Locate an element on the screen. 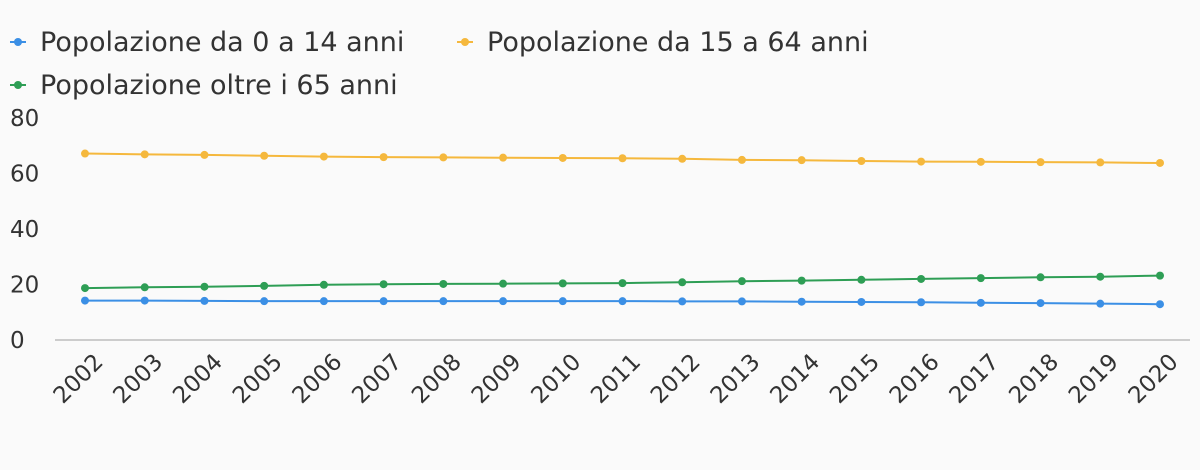  x-tick-label: 2002 is located at coordinates (79, 379).